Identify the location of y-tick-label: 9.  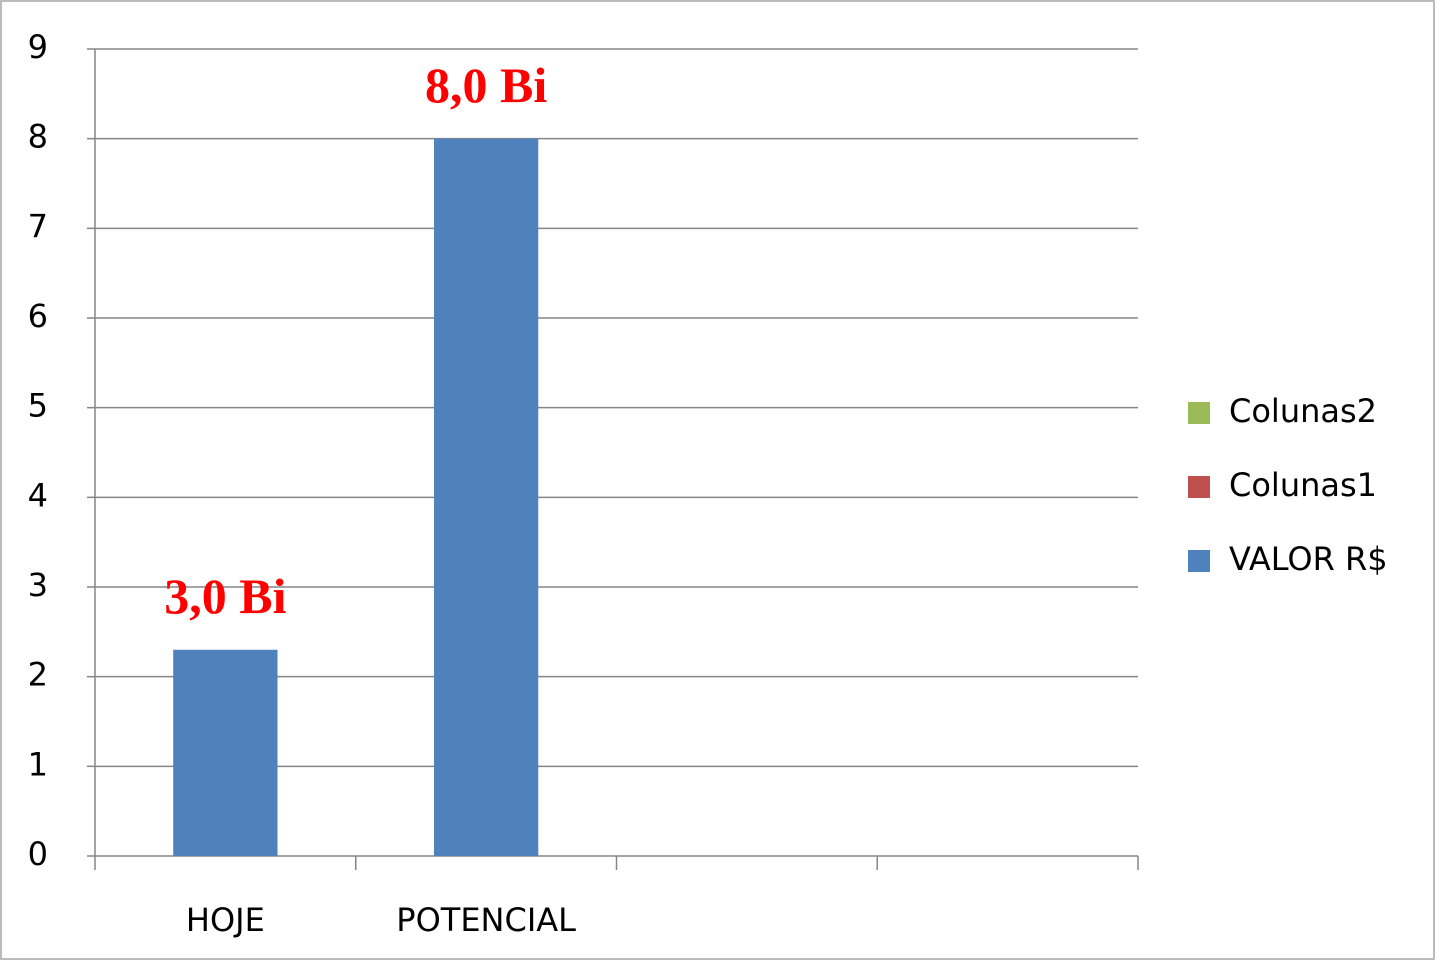
(38, 47).